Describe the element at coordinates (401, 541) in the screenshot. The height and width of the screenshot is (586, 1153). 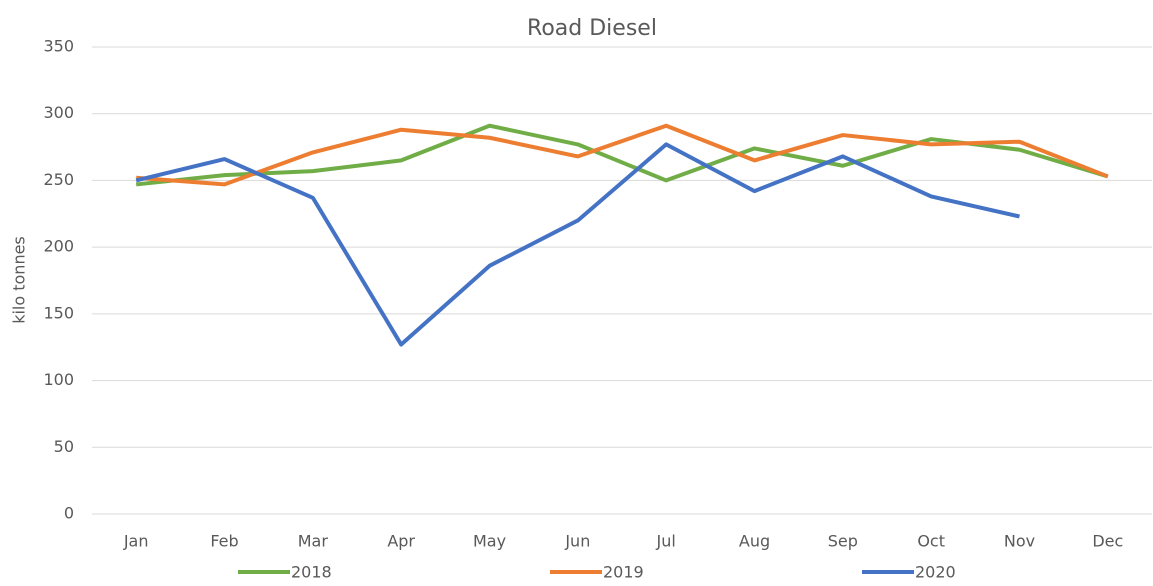
I see `x-tick-label: Apr` at that location.